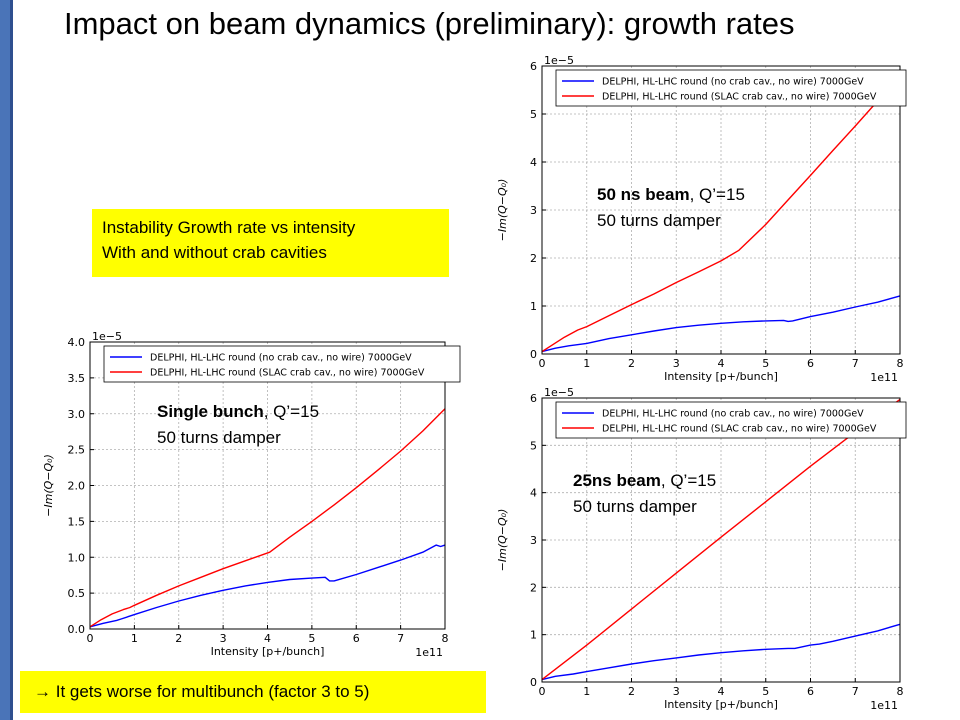  What do you see at coordinates (210, 411) in the screenshot?
I see `label-single-bunch-bold: Single bunch` at bounding box center [210, 411].